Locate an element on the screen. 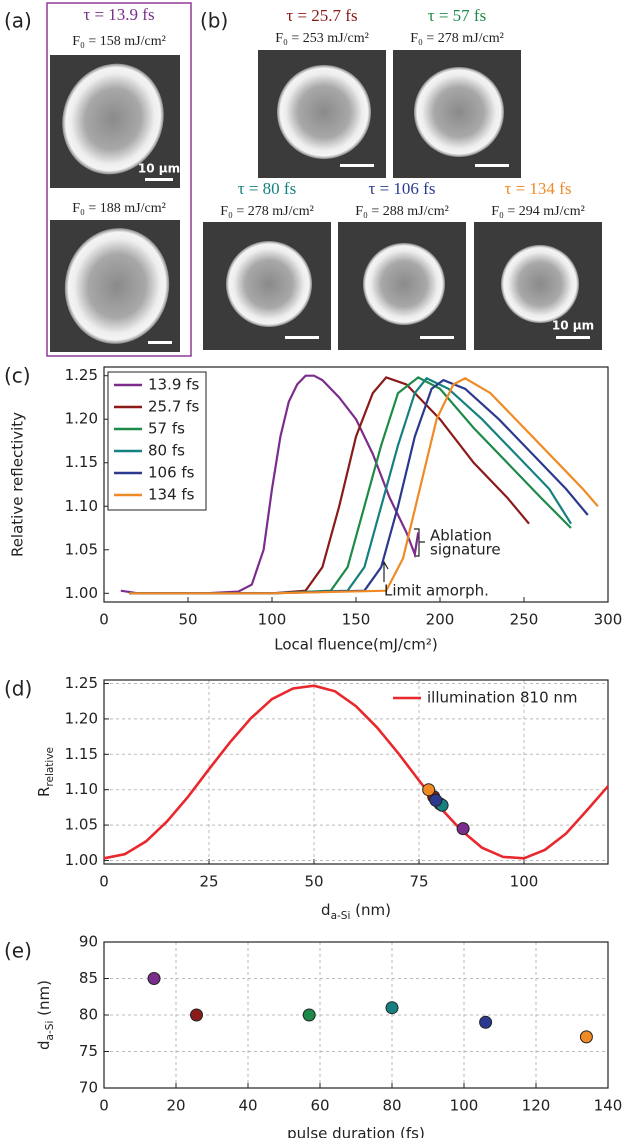  x-tick-label: 140 is located at coordinates (608, 1106).